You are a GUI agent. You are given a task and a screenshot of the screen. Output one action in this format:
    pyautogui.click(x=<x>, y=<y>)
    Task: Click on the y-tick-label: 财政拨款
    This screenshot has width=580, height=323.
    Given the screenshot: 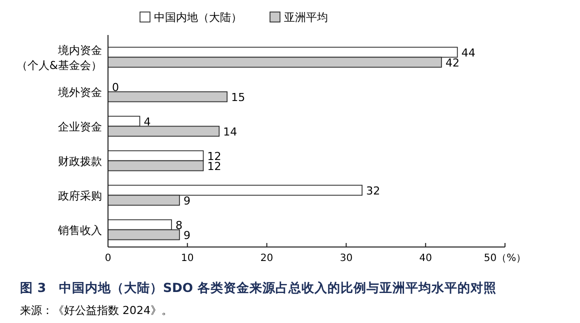 What is the action you would take?
    pyautogui.click(x=80, y=161)
    